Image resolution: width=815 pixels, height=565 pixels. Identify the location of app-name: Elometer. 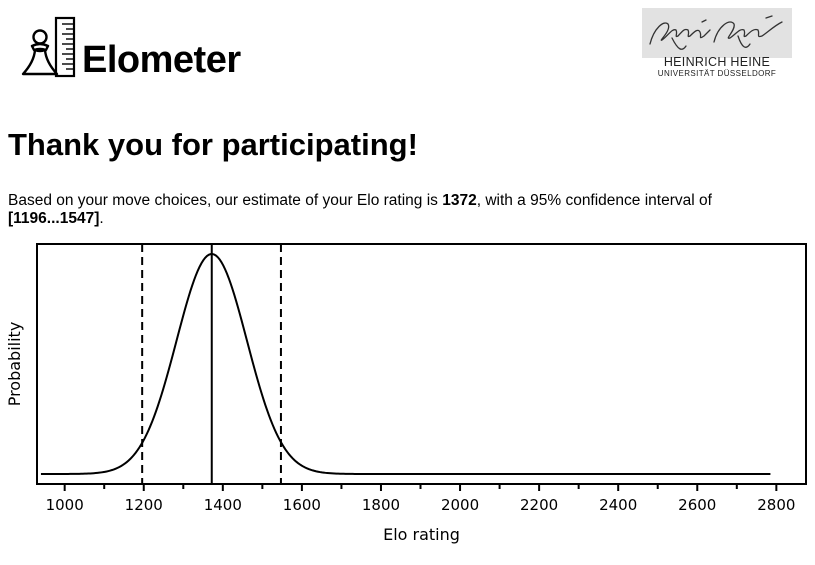
(161, 60).